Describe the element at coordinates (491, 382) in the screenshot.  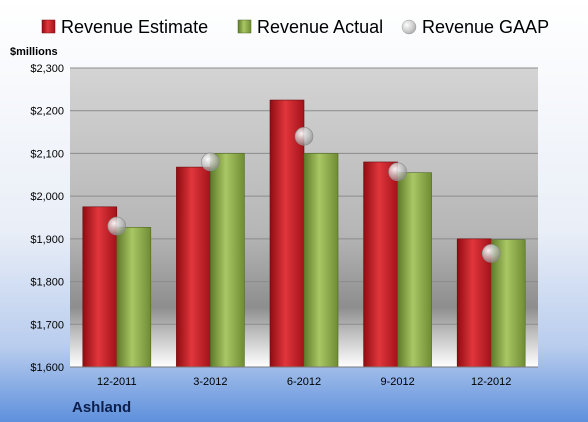
I see `x-tick-label: 12-2012` at that location.